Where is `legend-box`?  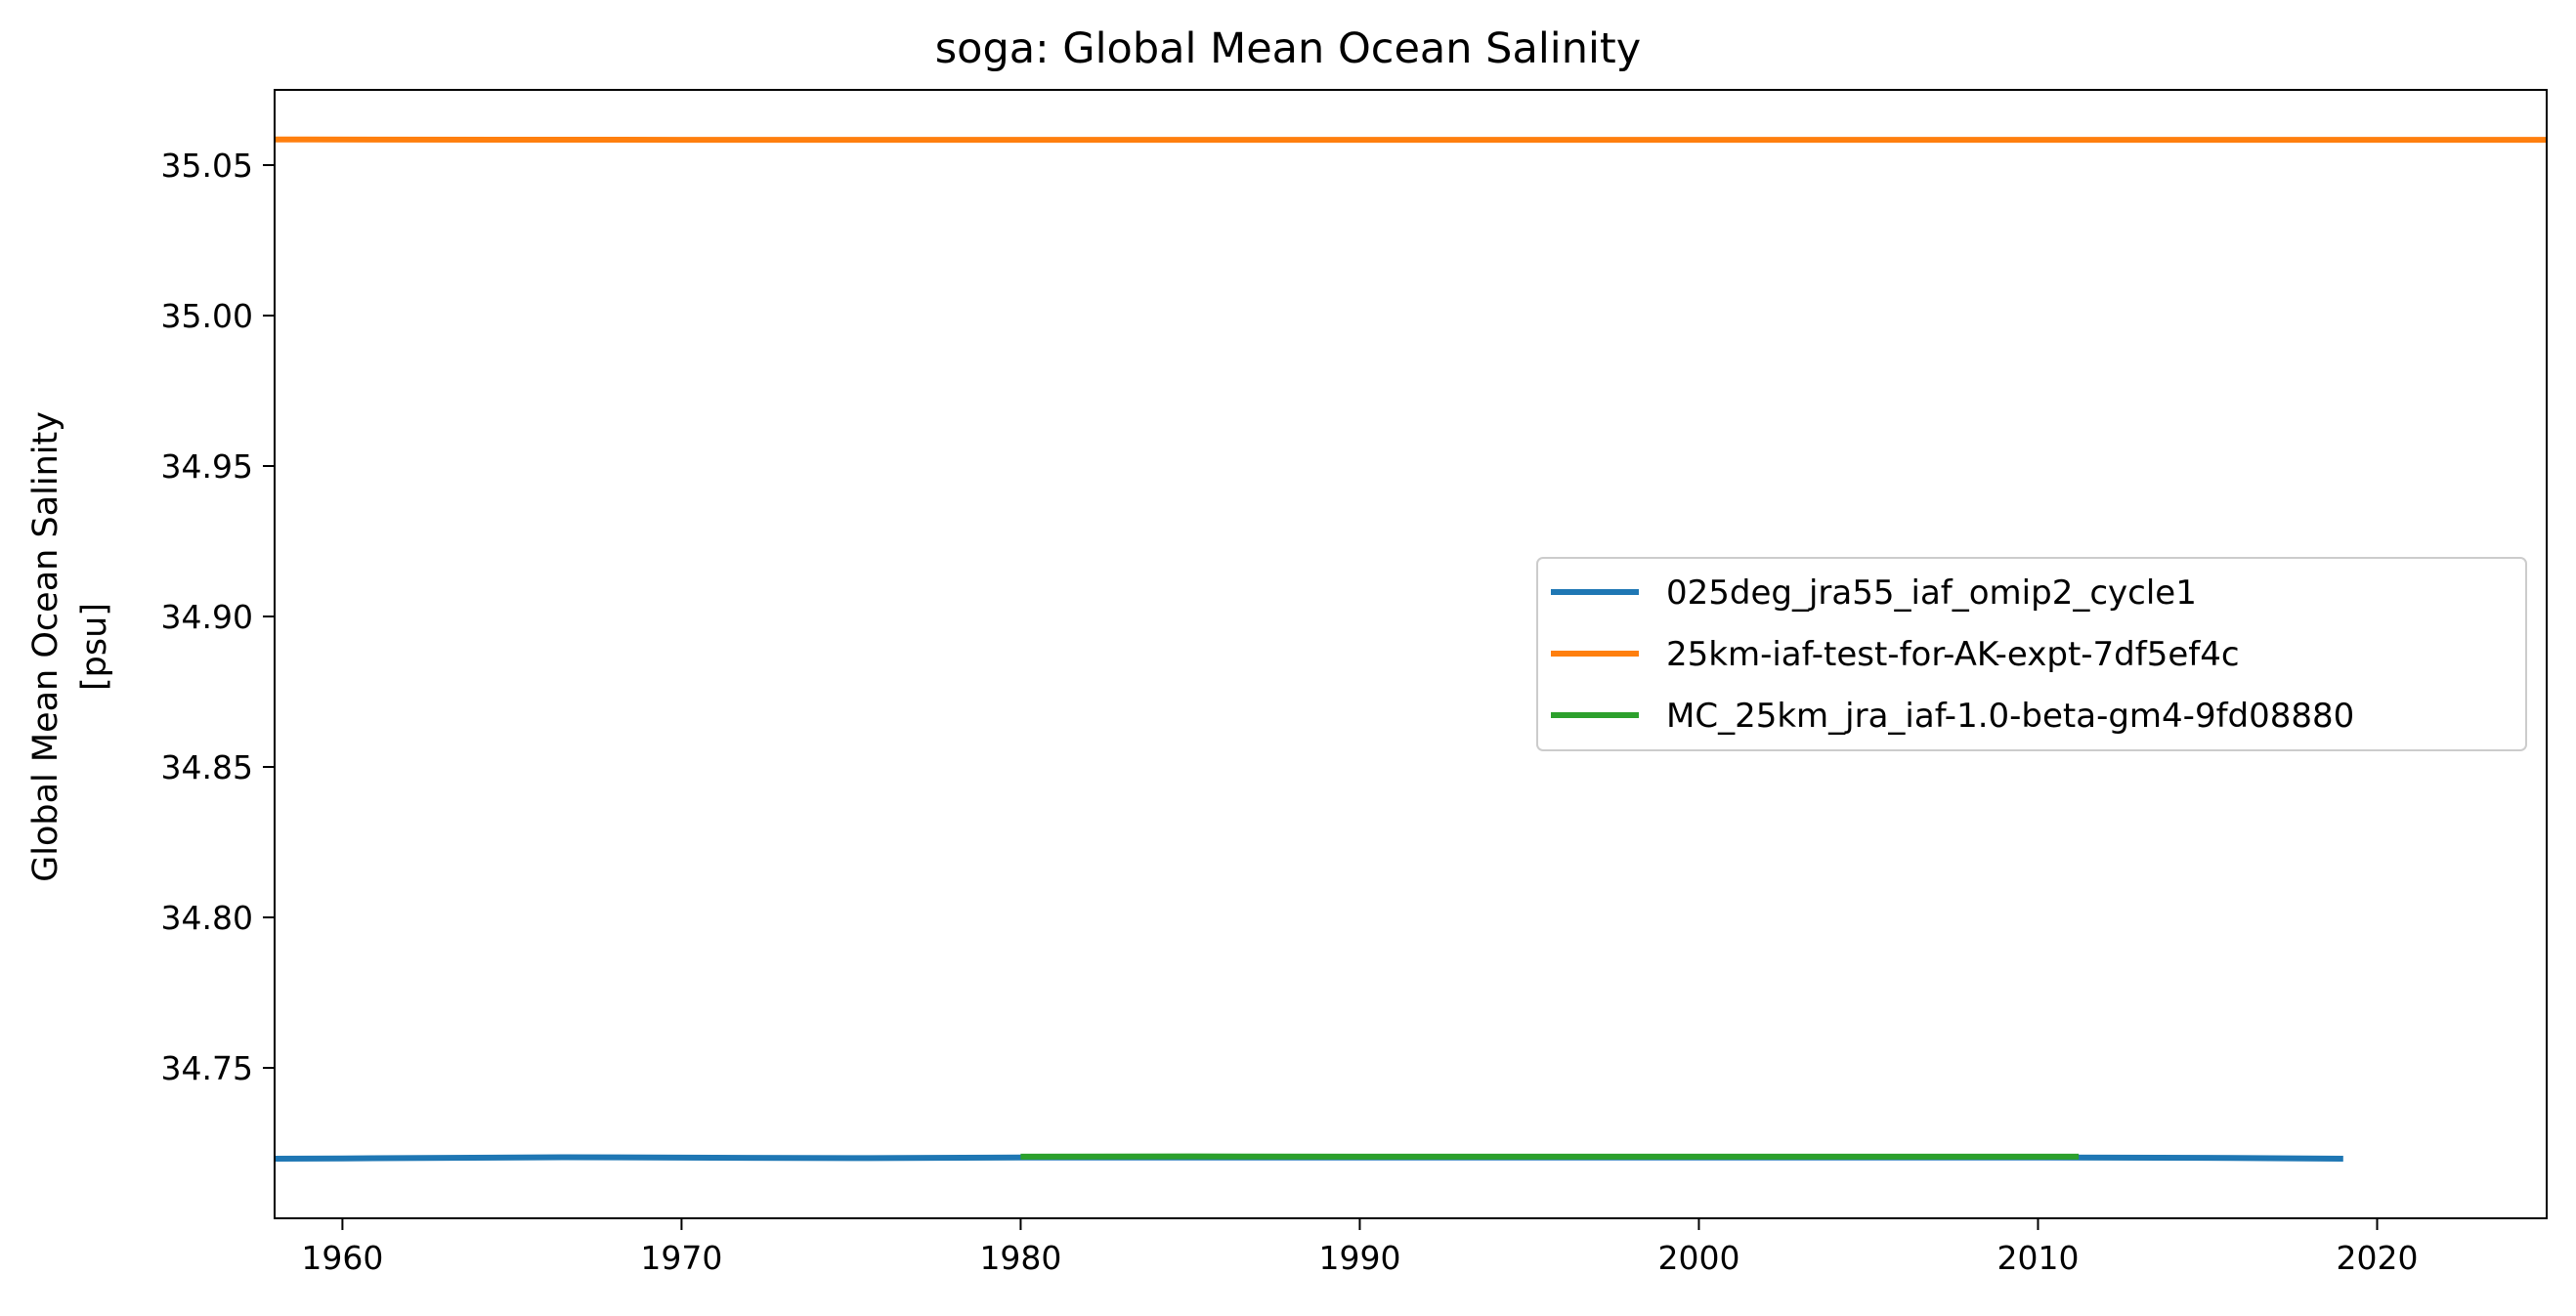
legend-box is located at coordinates (2032, 654).